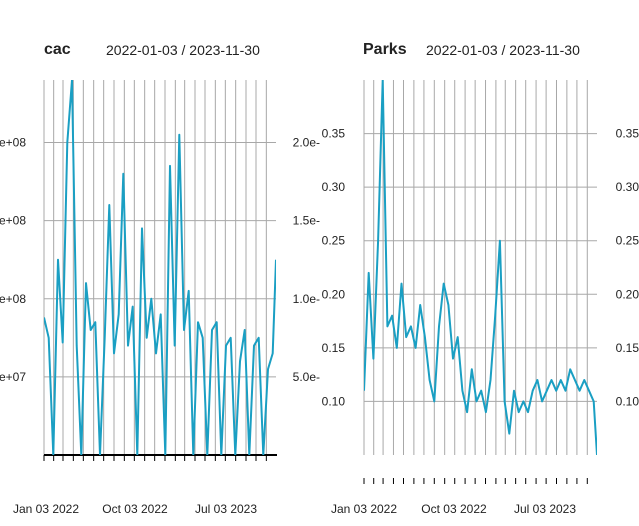 This screenshot has height=526, width=639. Describe the element at coordinates (306, 221) in the screenshot. I see `y-tick-label-right: 1.5e-` at that location.